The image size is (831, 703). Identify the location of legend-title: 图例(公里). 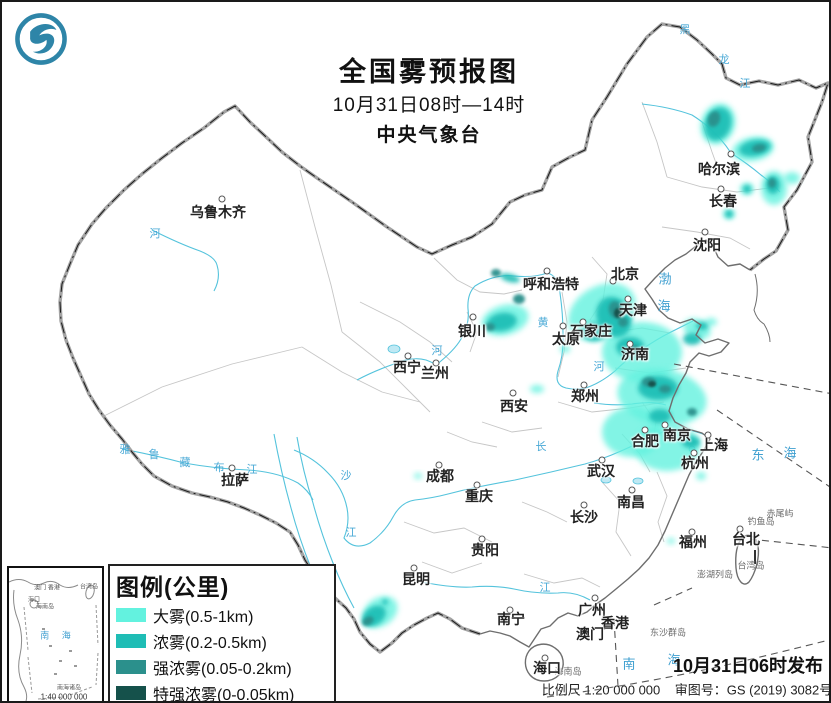
(173, 587).